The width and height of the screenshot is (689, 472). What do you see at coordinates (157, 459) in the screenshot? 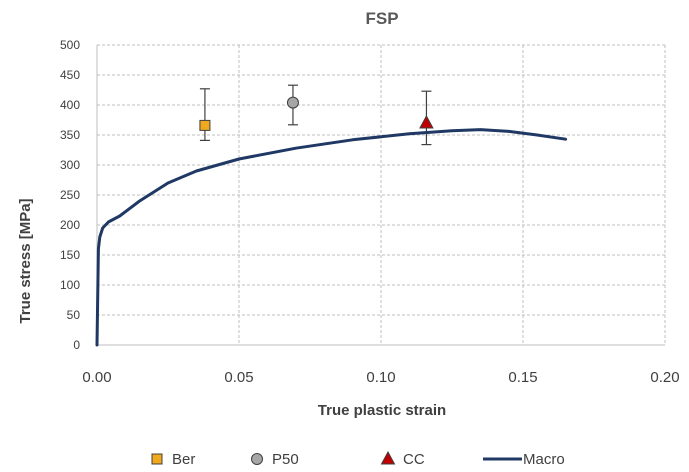
I see `ber-legend-marker` at bounding box center [157, 459].